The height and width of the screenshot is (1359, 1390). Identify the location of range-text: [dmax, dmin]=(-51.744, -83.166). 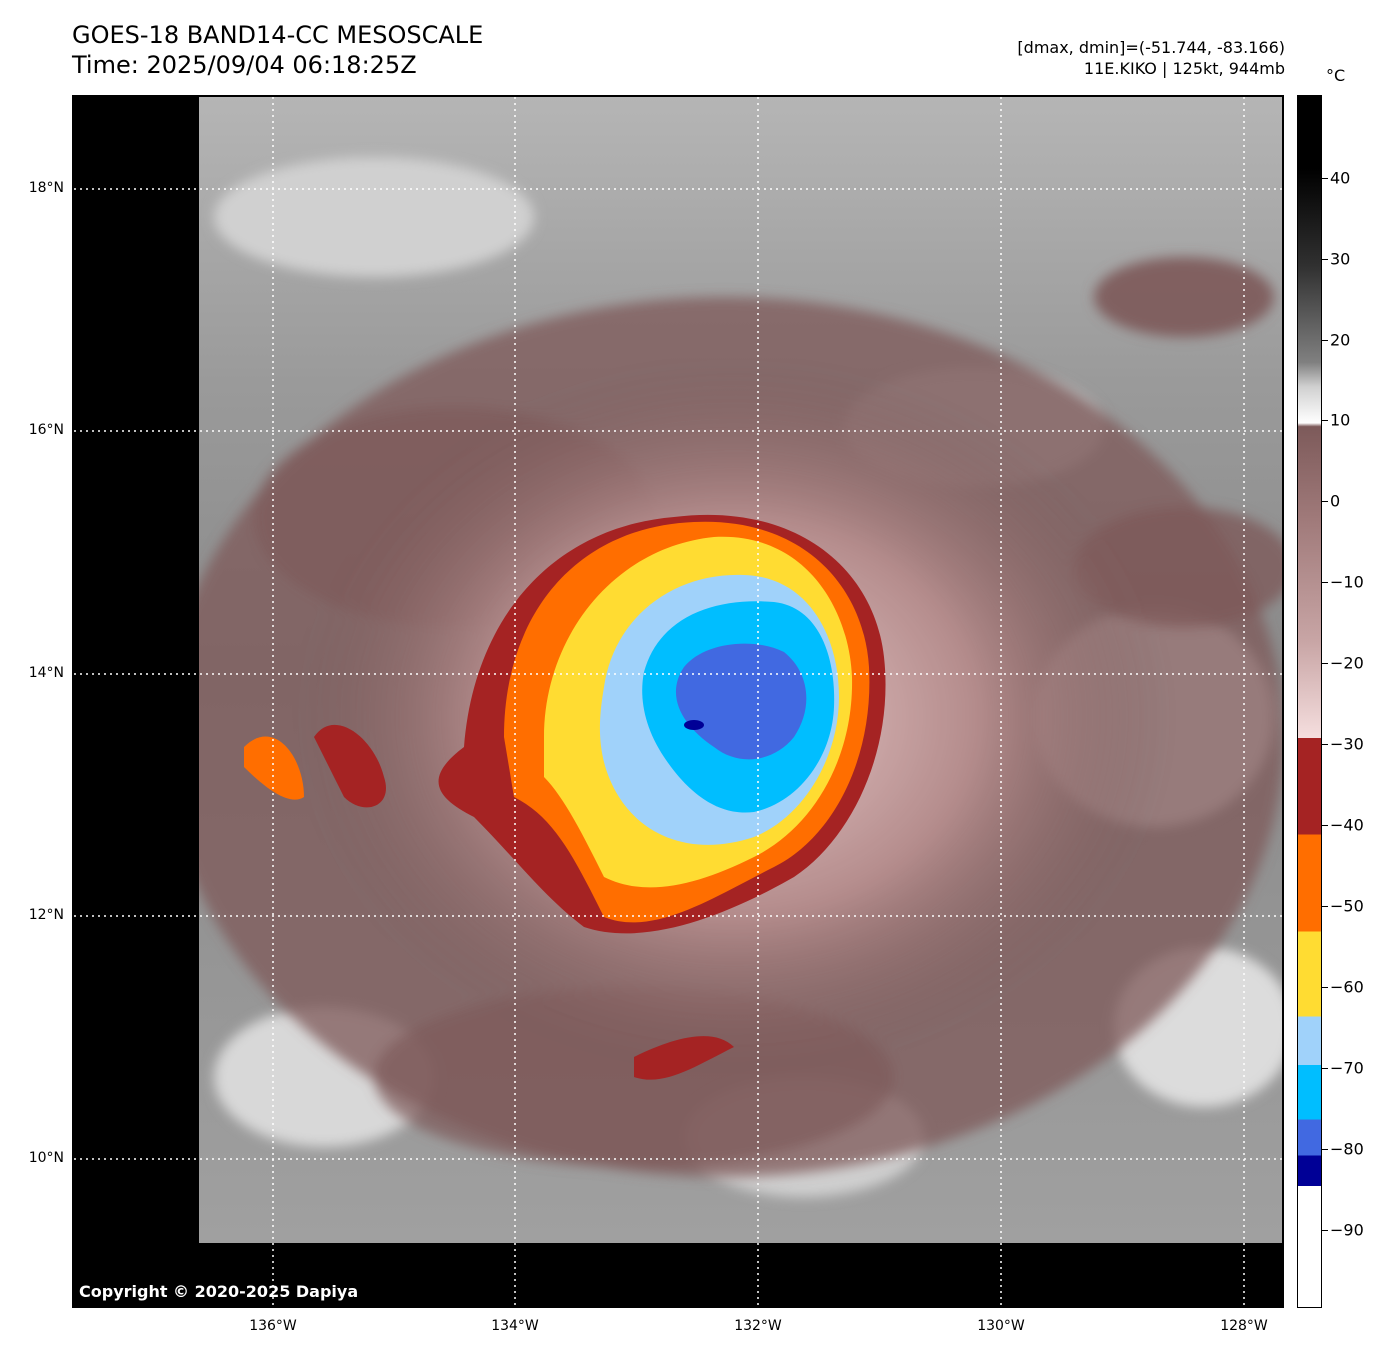
(1151, 47).